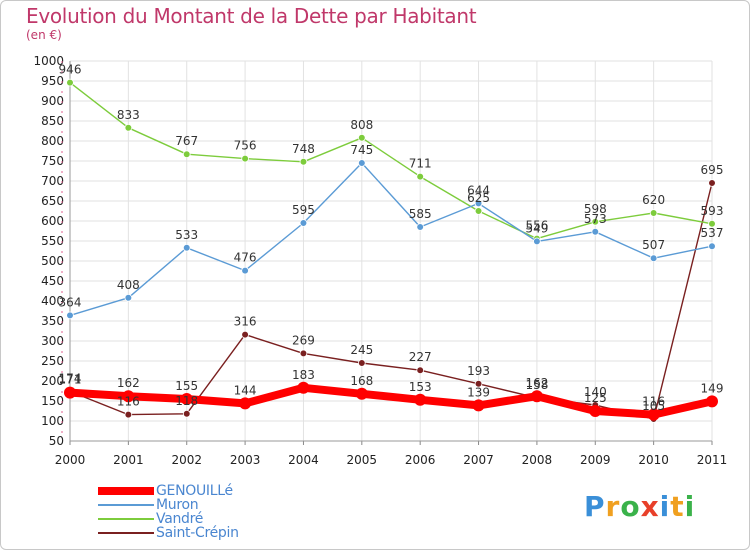 Image resolution: width=750 pixels, height=550 pixels. I want to click on x-tick-label: 2010, so click(653, 460).